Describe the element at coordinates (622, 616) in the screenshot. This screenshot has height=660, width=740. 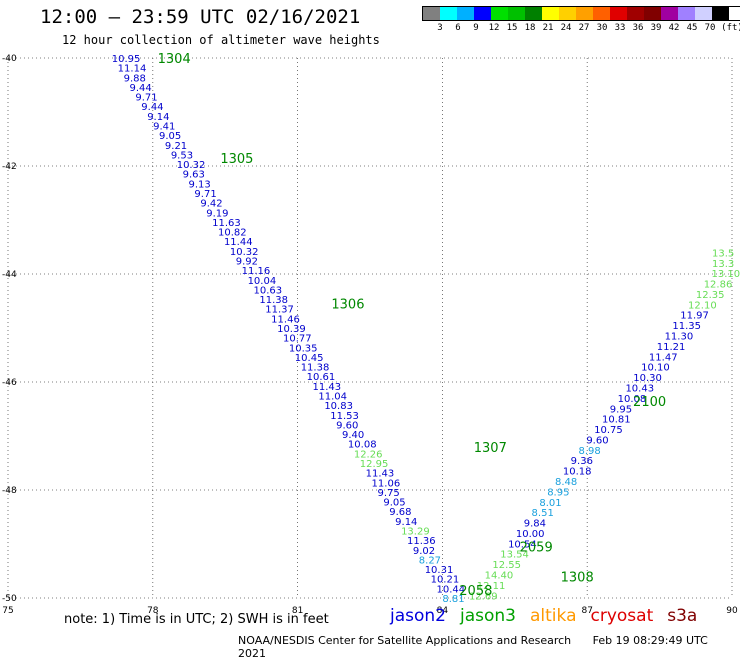
I see `satellite-cryosat: cryosat` at that location.